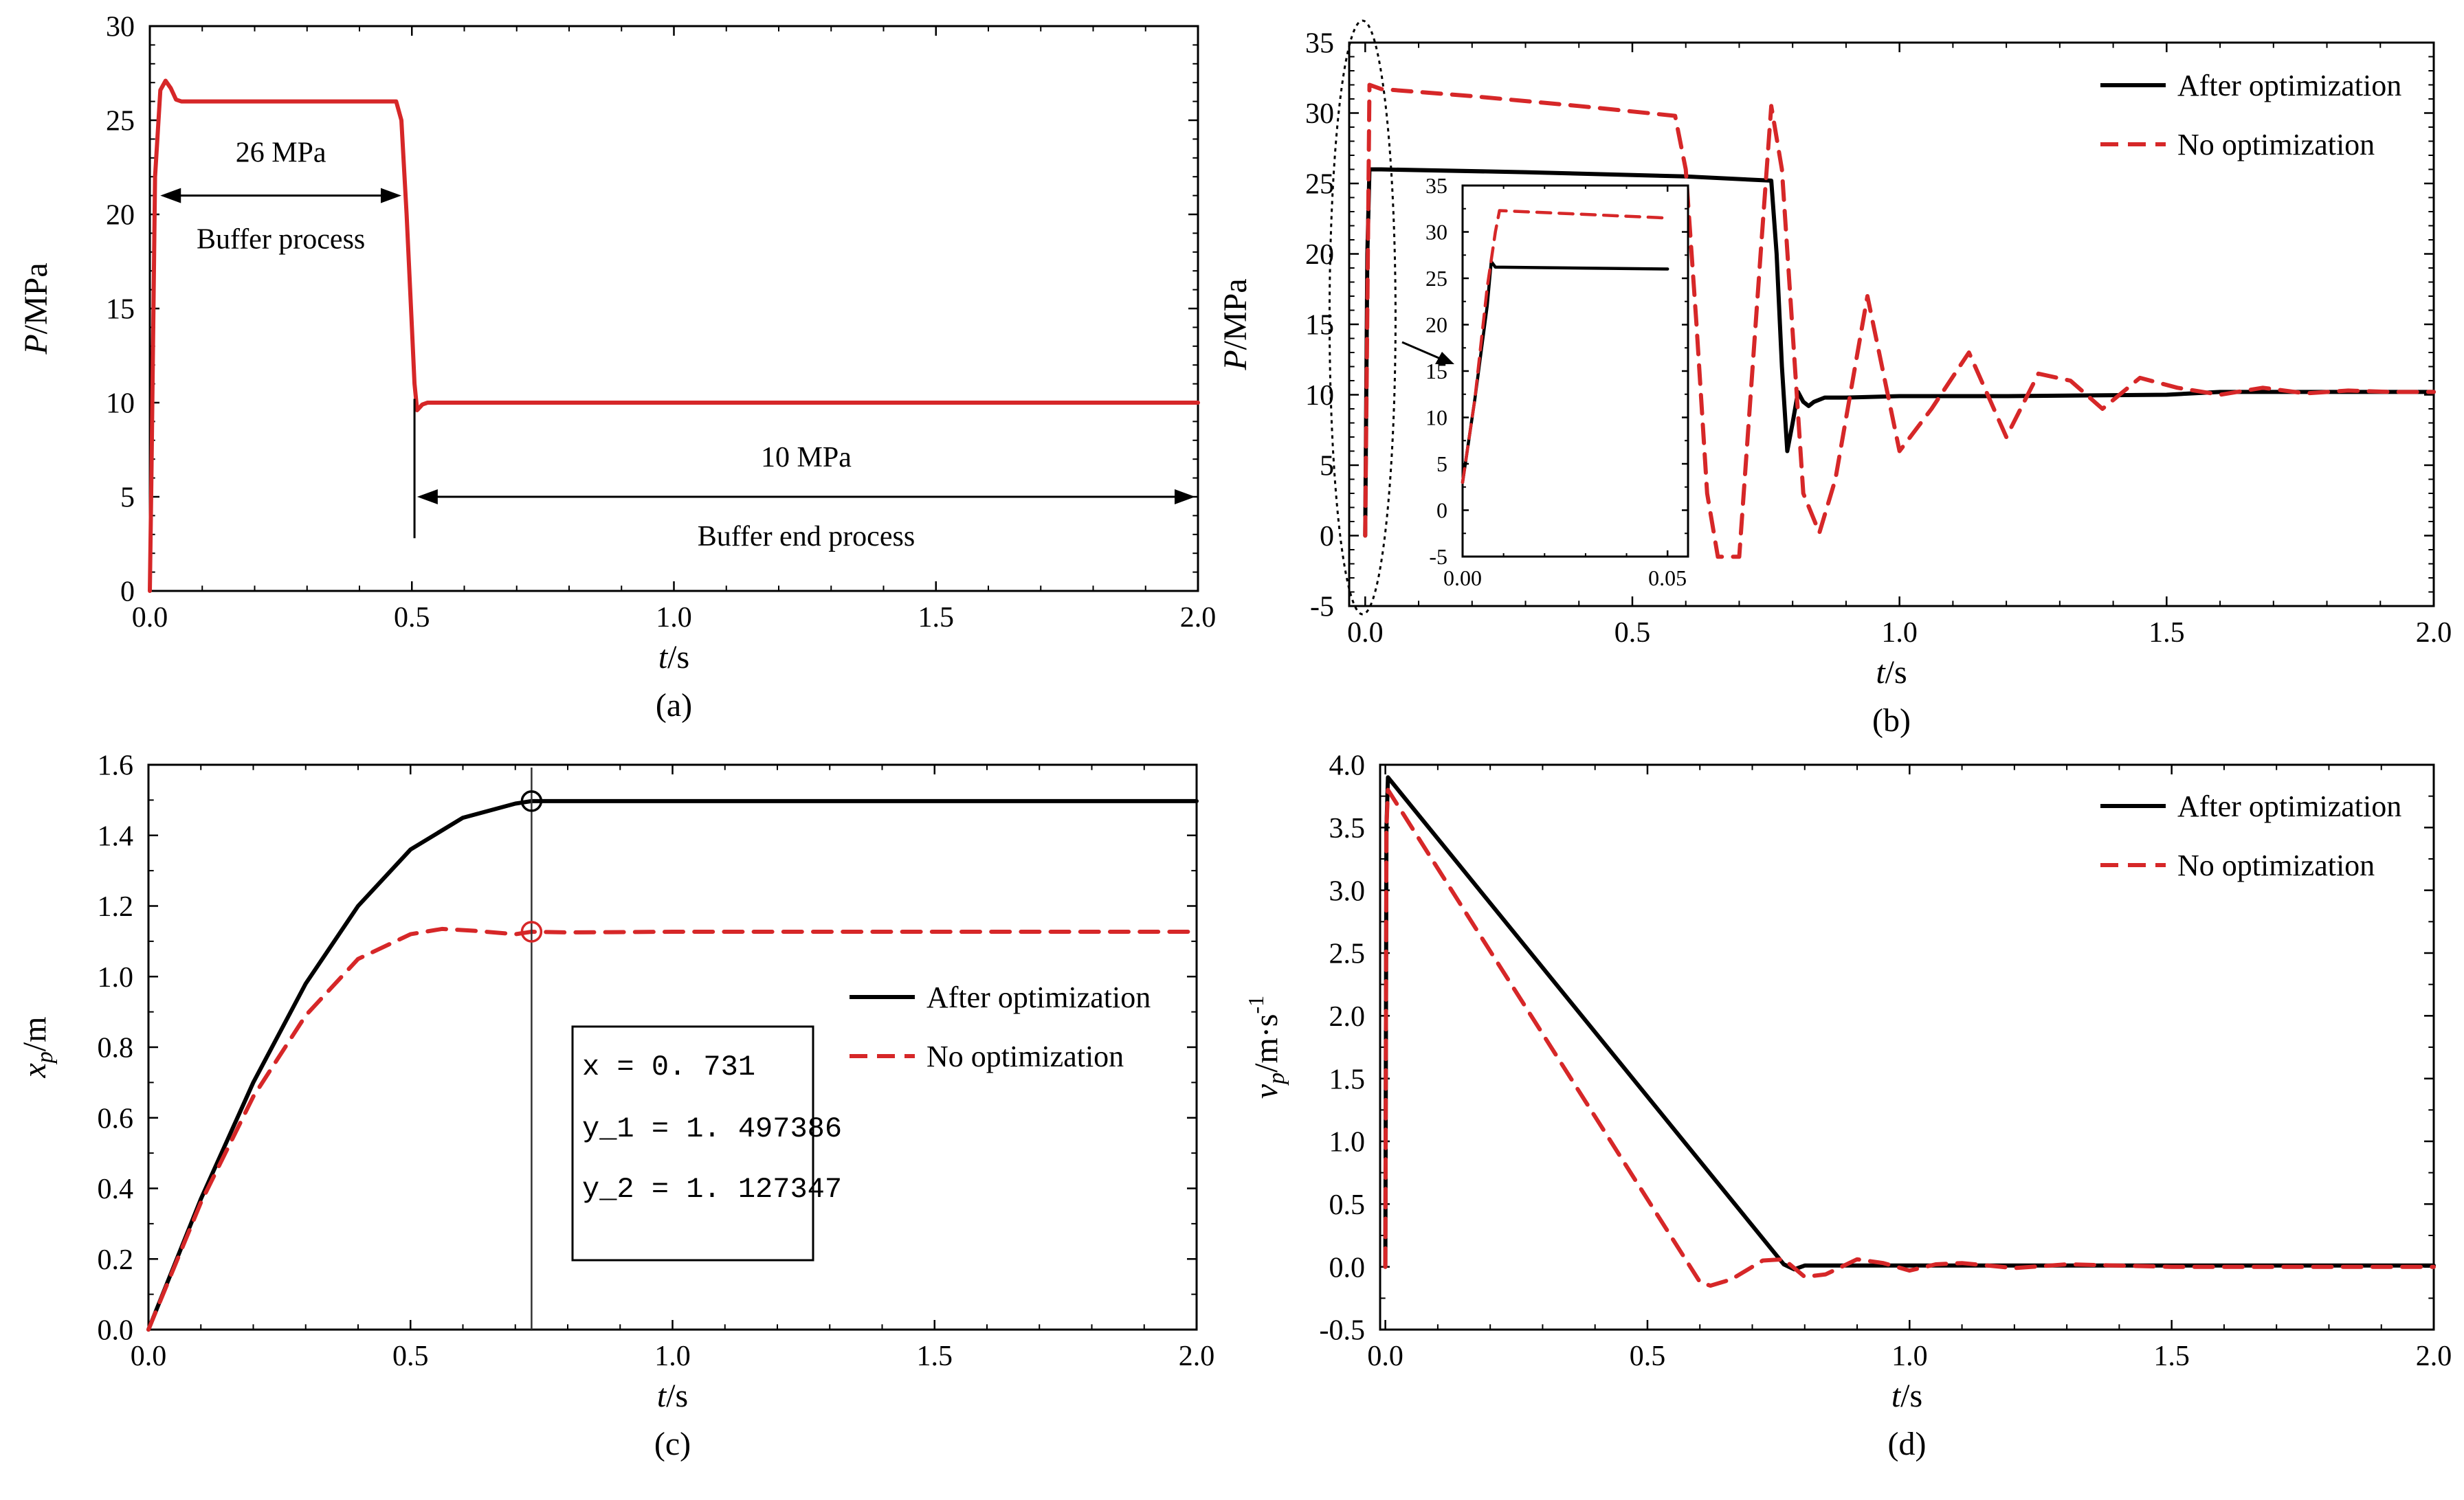 This screenshot has height=1500, width=2464. Describe the element at coordinates (391, 196) in the screenshot. I see `arrow-26-right-head` at that location.